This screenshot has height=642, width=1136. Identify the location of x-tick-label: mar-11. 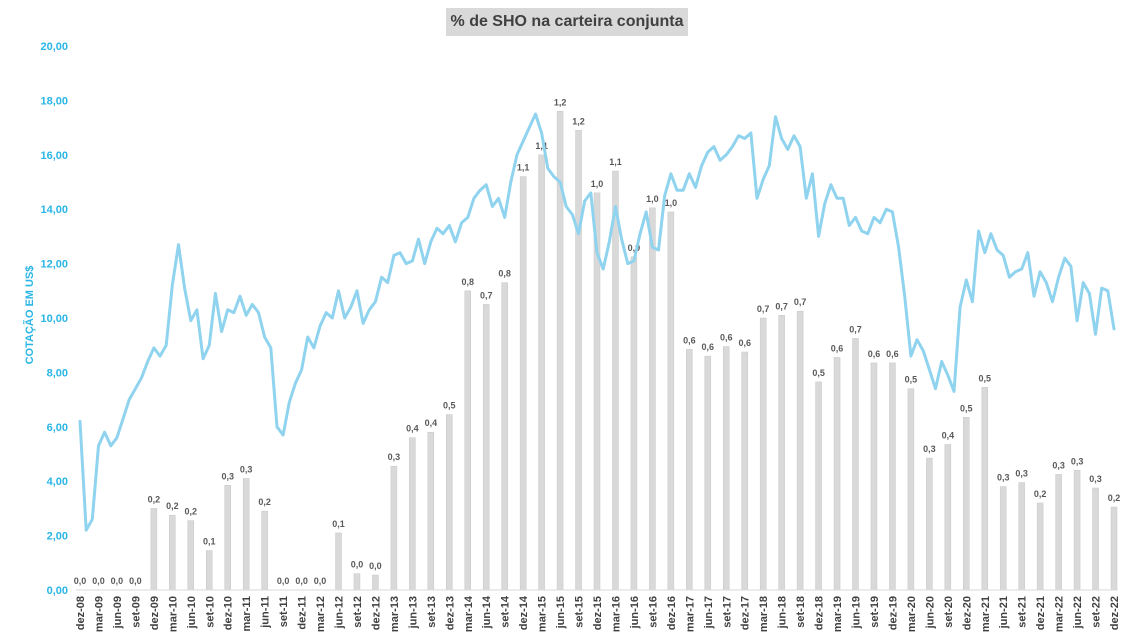
(247, 613).